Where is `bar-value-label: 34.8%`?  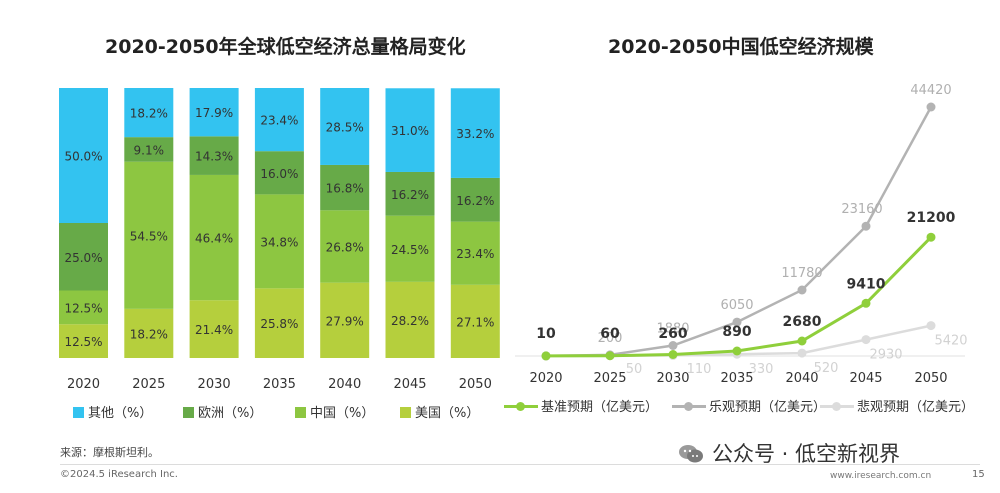 bar-value-label: 34.8% is located at coordinates (279, 242).